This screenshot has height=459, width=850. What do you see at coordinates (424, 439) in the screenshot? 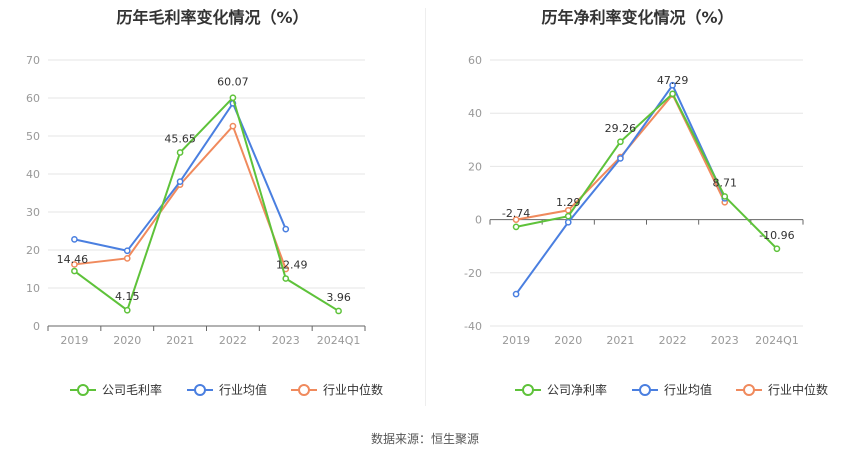
I see `data-source-note: 数据来源：恒生聚源` at bounding box center [424, 439].